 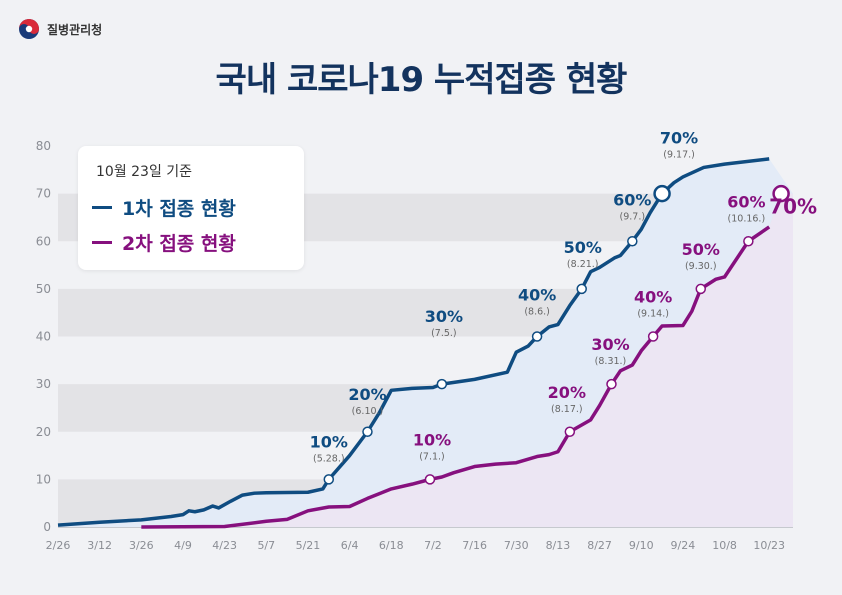 I want to click on y-tick-label: 40, so click(x=43, y=337).